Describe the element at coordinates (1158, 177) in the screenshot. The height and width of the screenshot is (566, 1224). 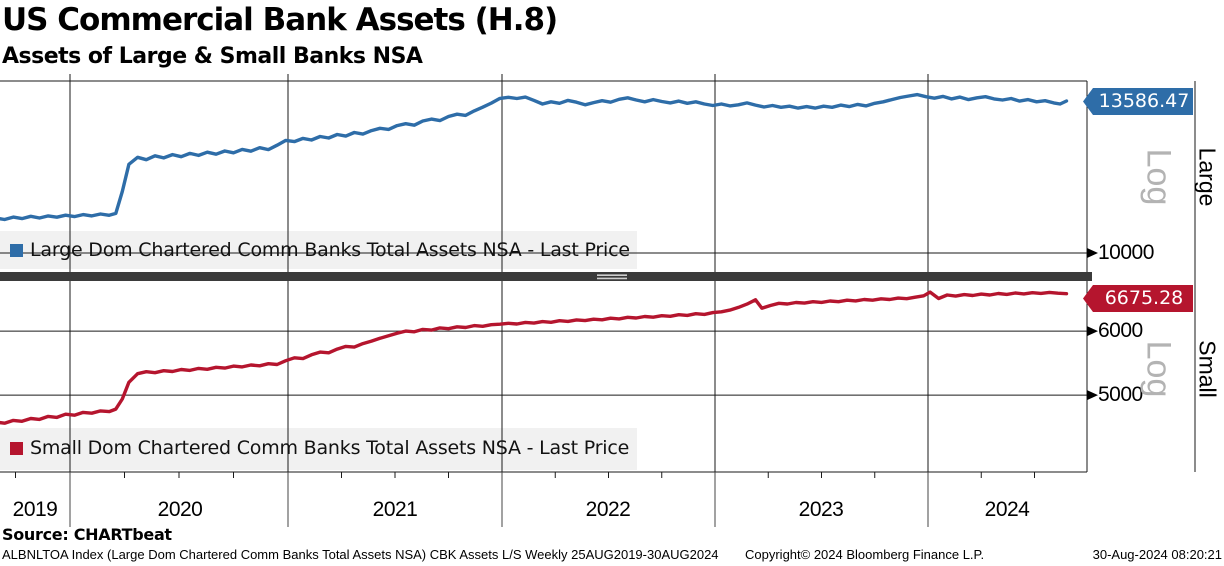
I see `log-scale-label-top: Log` at that location.